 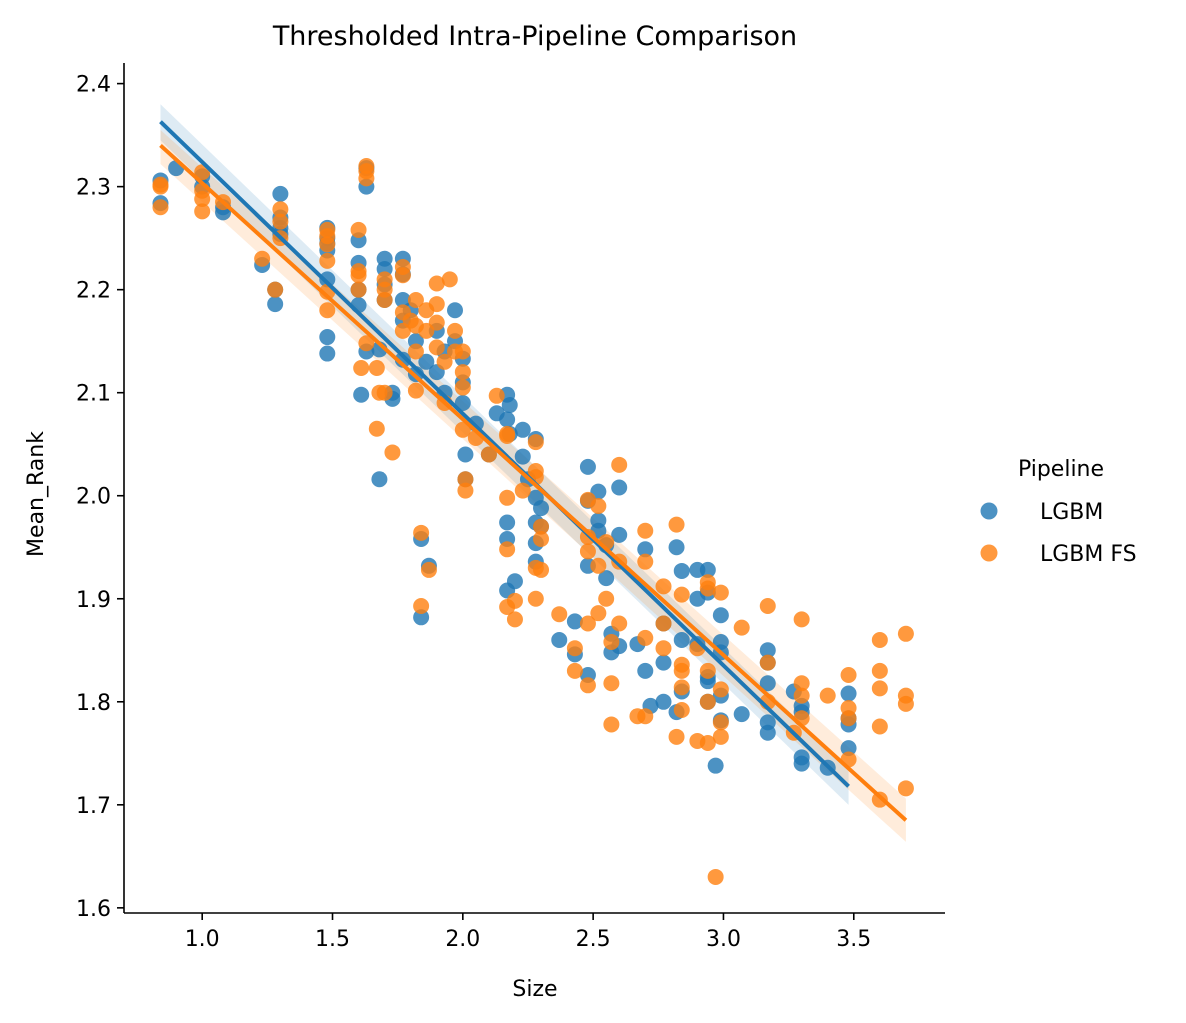 I want to click on y-tick-label: 2.4, so click(x=93, y=85).